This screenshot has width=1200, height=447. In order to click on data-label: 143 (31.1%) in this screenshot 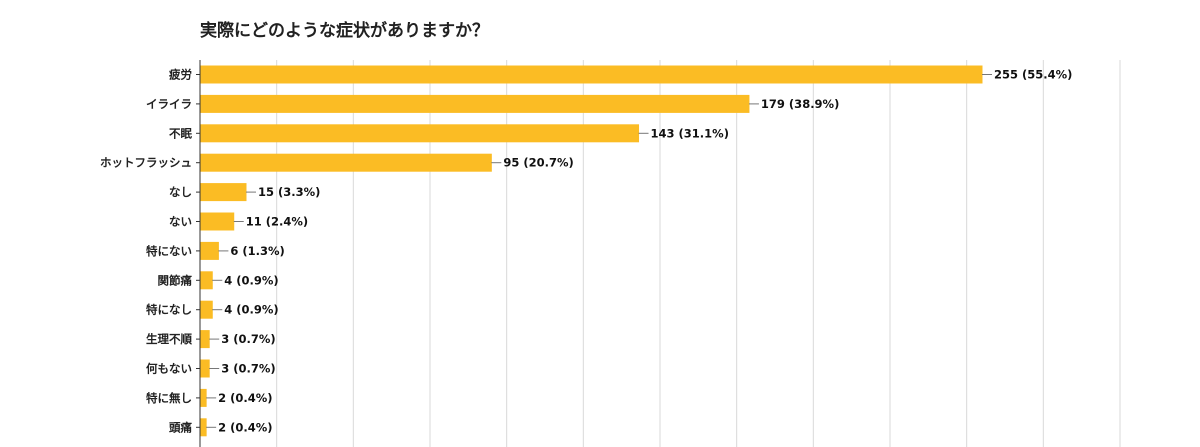, I will do `click(690, 133)`.